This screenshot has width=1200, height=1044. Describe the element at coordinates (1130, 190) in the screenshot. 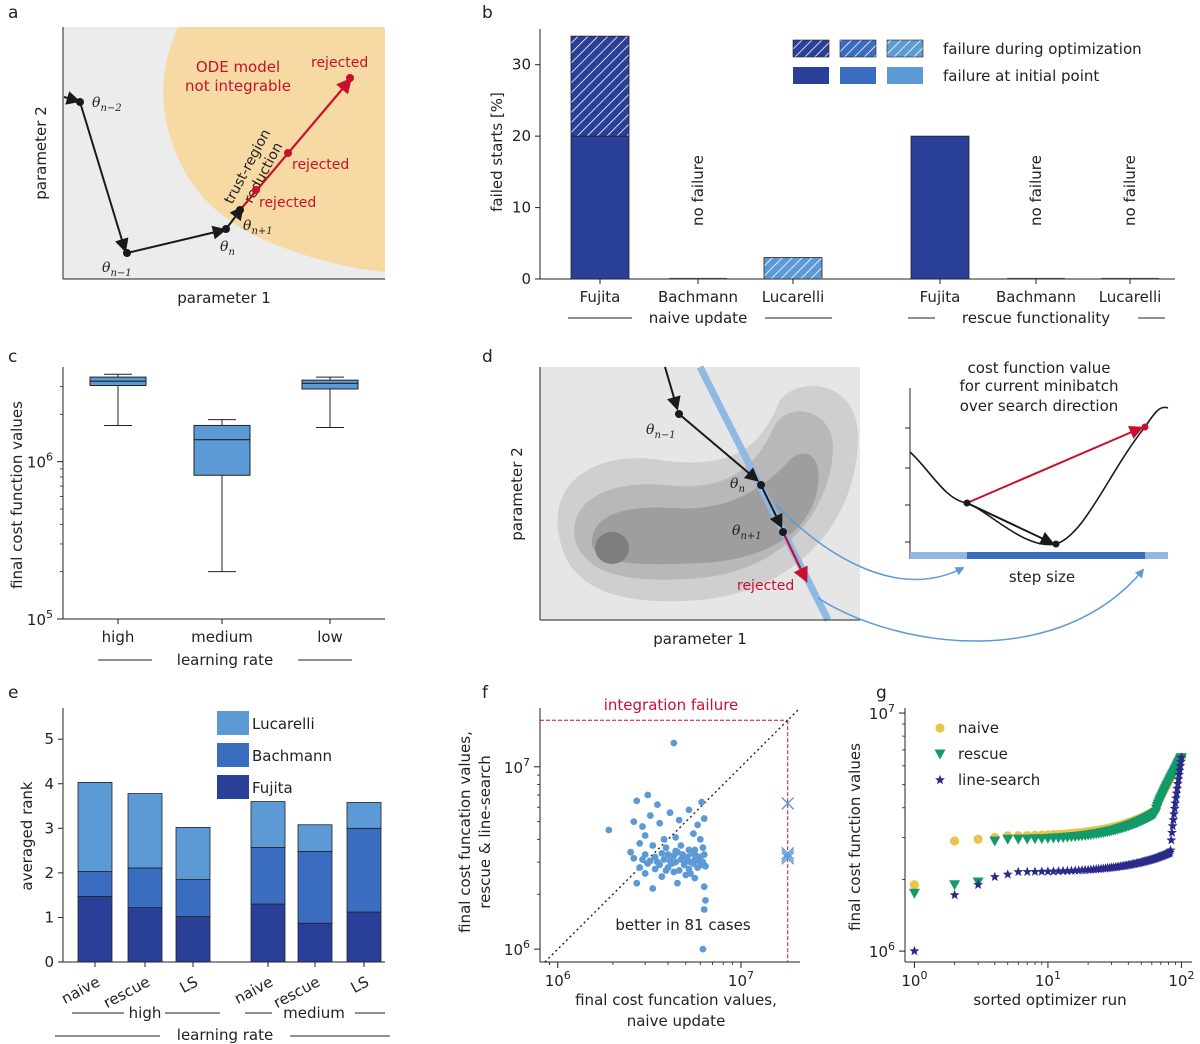

I see `b-no-failure-5: no failure` at that location.